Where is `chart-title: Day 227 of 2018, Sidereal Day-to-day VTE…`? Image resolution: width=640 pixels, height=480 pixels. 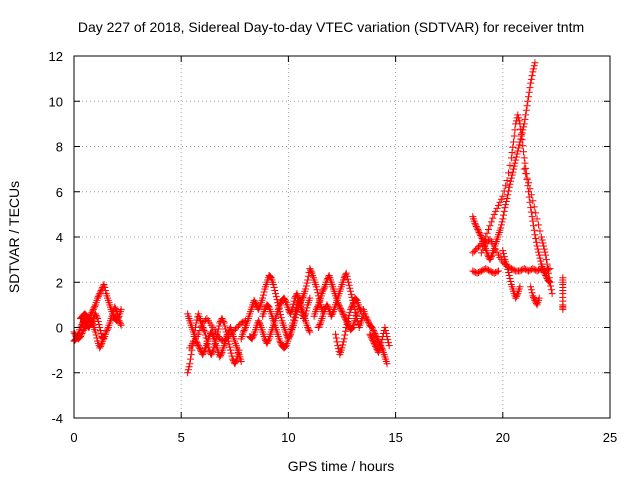
chart-title: Day 227 of 2018, Sidereal Day-to-day VTE… is located at coordinates (331, 27).